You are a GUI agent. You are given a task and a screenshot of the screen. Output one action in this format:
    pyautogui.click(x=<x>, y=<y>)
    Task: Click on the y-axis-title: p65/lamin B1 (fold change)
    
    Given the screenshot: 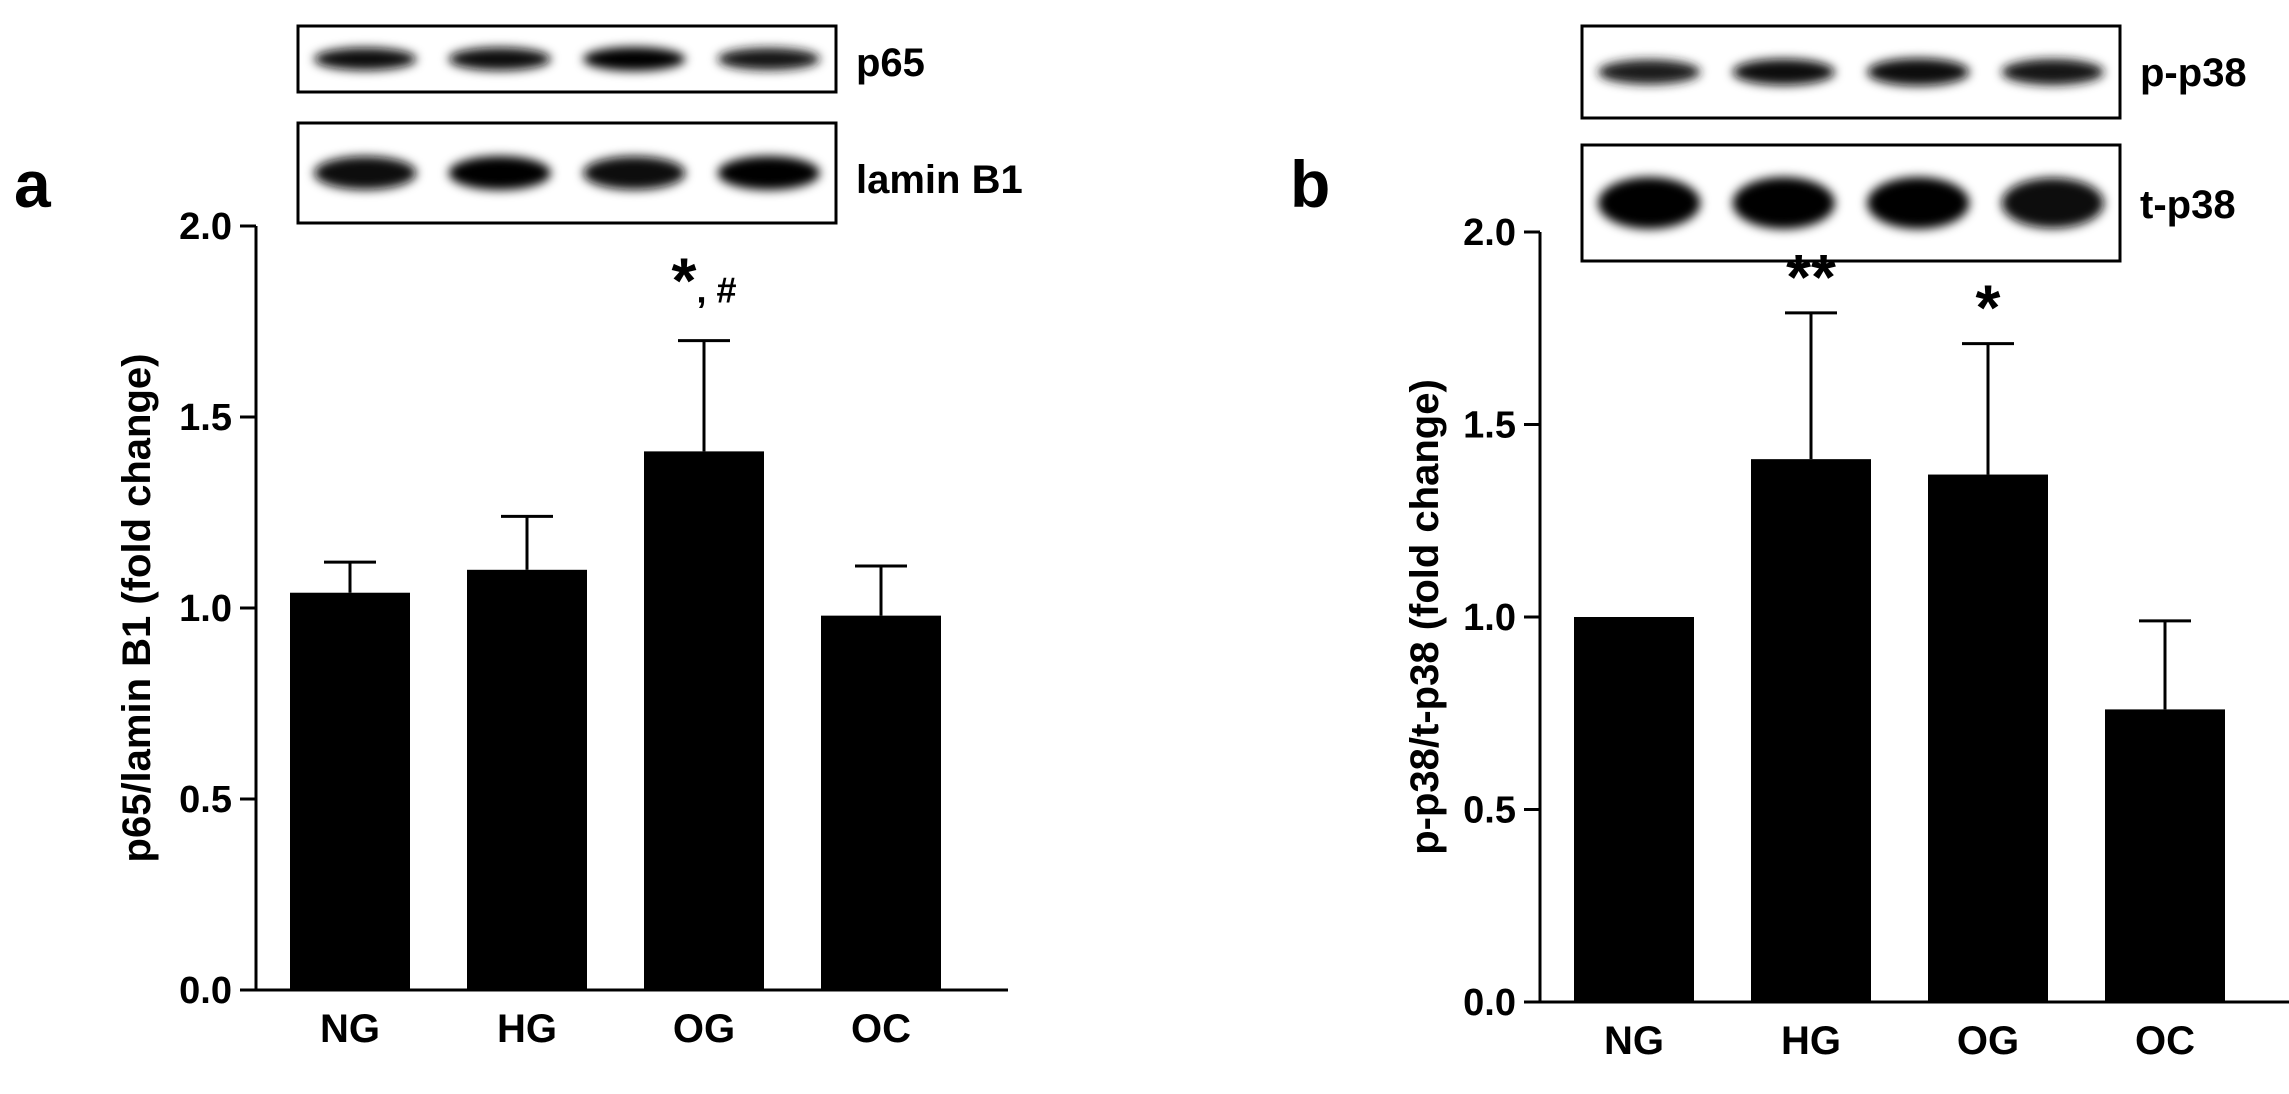 What is the action you would take?
    pyautogui.click(x=137, y=608)
    